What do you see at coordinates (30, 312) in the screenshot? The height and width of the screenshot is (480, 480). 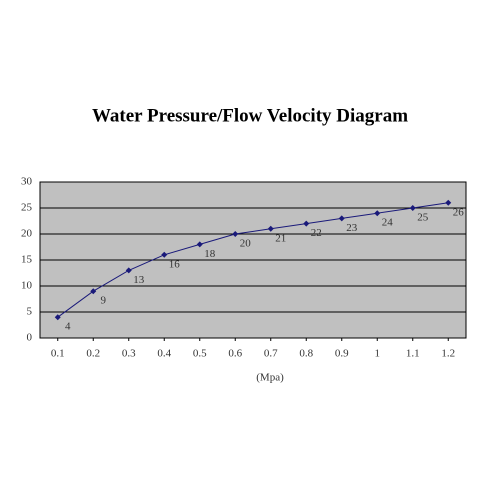 I see `y-tick-label: 5` at bounding box center [30, 312].